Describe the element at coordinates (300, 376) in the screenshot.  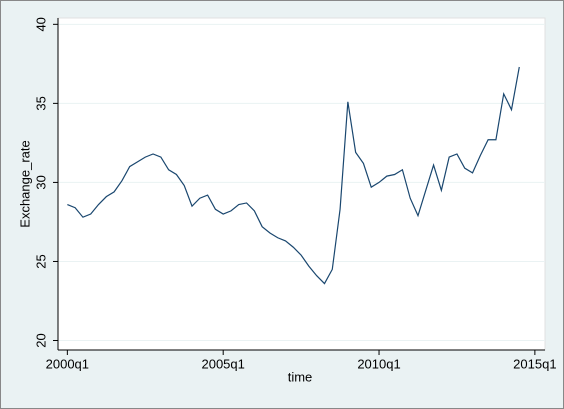
I see `x-axis-label: time` at that location.